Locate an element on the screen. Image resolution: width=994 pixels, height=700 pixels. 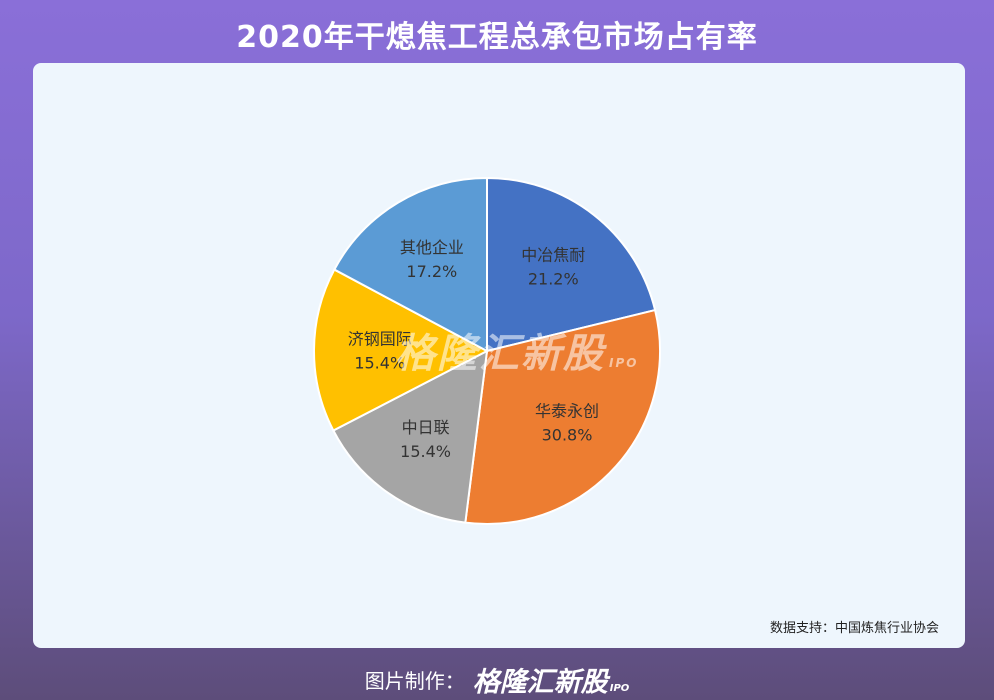
slice-label: 华泰永创 is located at coordinates (567, 410).